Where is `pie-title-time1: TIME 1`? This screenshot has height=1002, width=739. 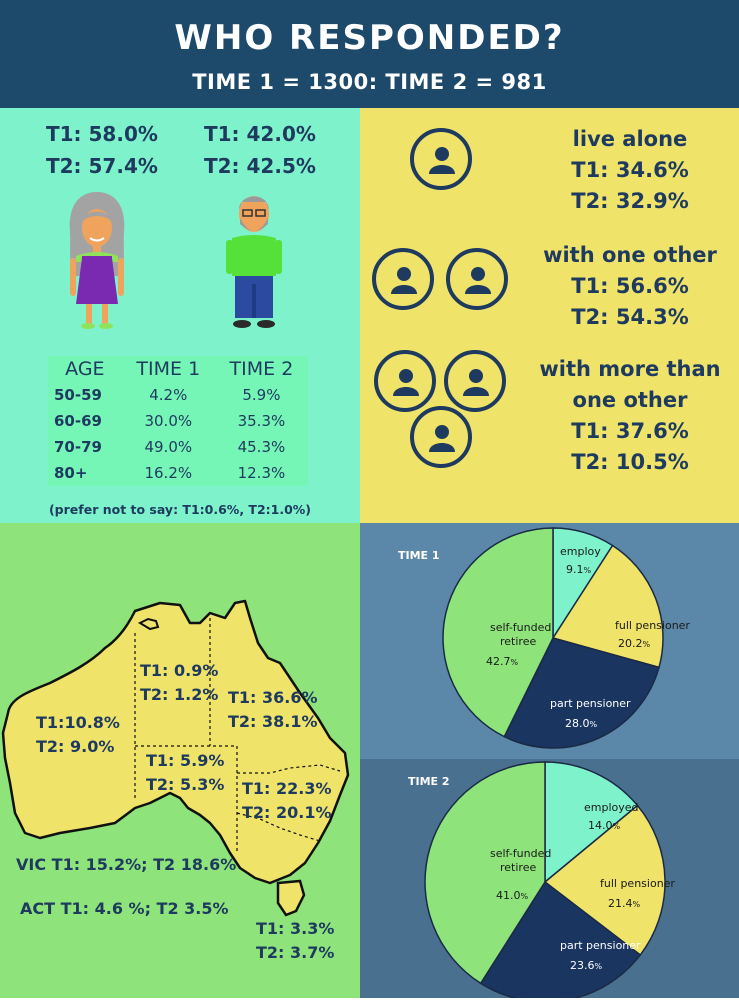 pie-title-time1: TIME 1 is located at coordinates (419, 555).